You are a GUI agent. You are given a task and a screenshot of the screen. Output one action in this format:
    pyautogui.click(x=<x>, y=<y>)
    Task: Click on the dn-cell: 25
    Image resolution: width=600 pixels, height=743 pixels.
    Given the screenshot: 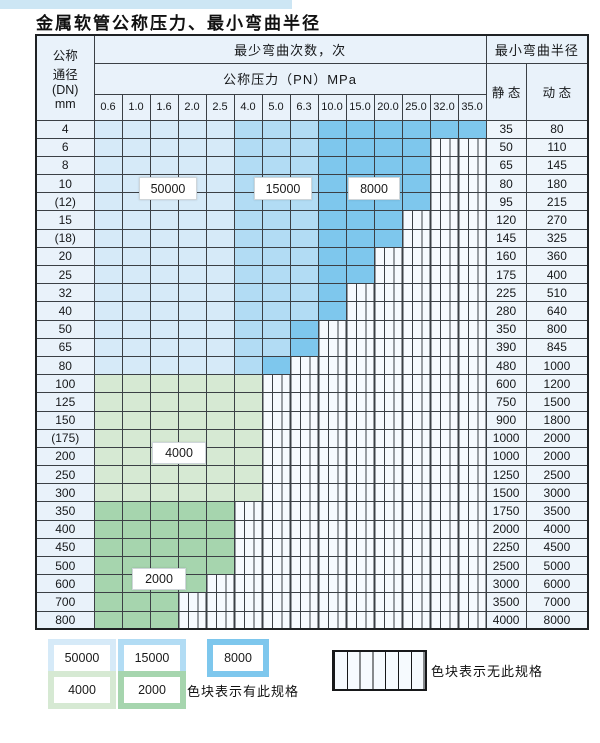 What is the action you would take?
    pyautogui.click(x=65, y=274)
    